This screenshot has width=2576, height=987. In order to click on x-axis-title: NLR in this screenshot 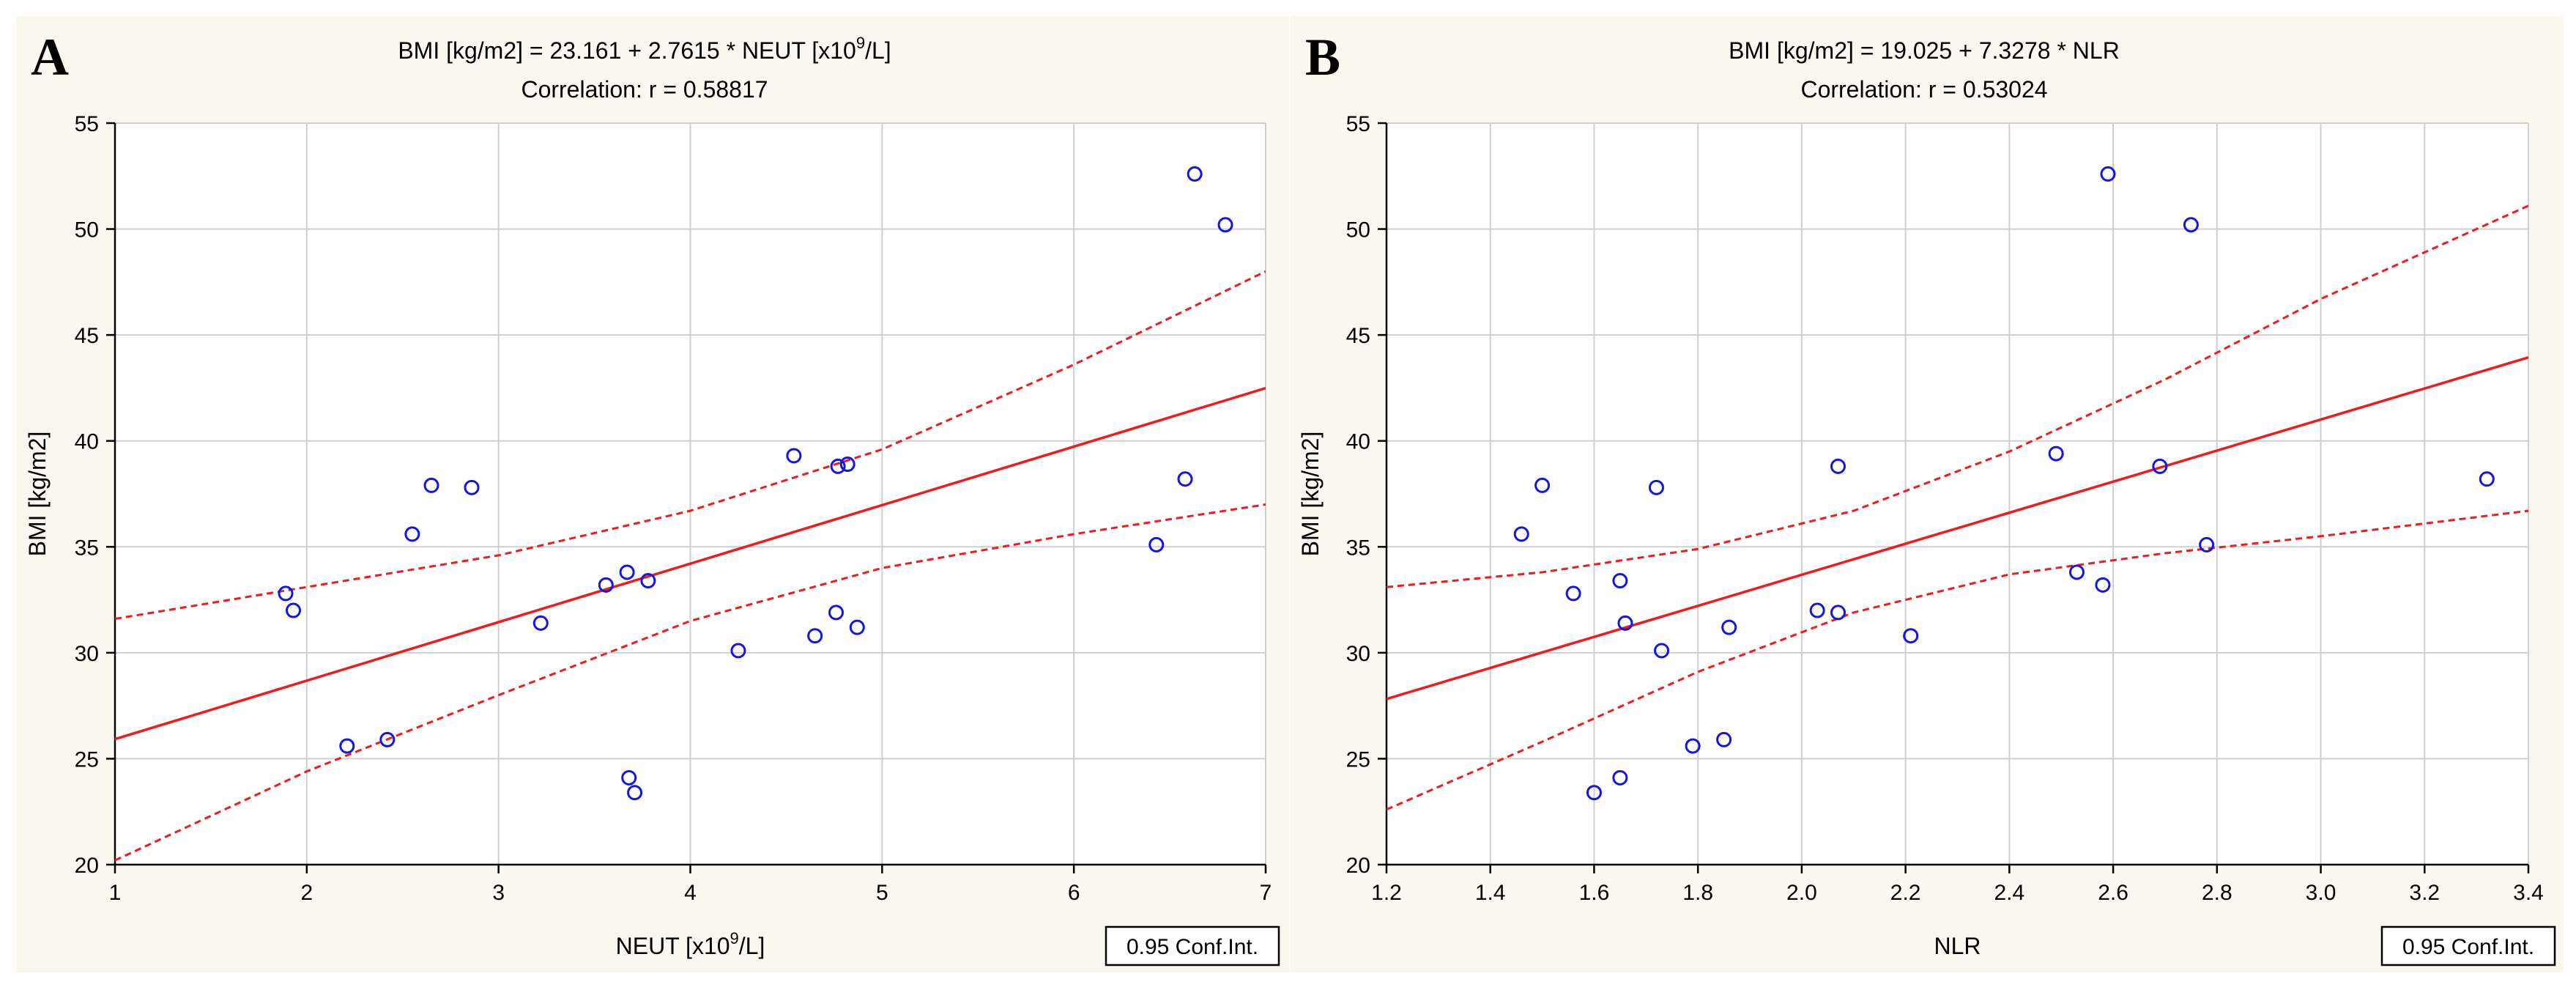, I will do `click(1957, 946)`.